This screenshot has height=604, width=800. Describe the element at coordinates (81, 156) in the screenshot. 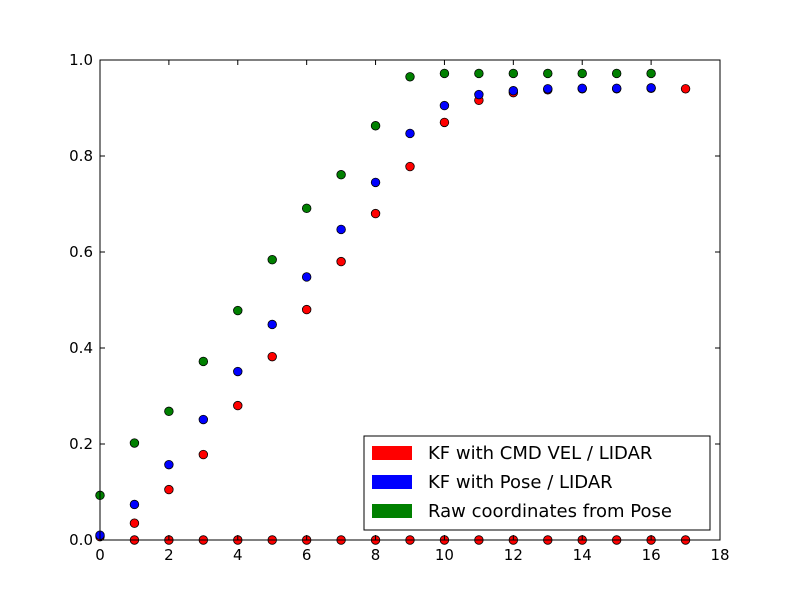

I see `y-tick-label: 0.8` at that location.